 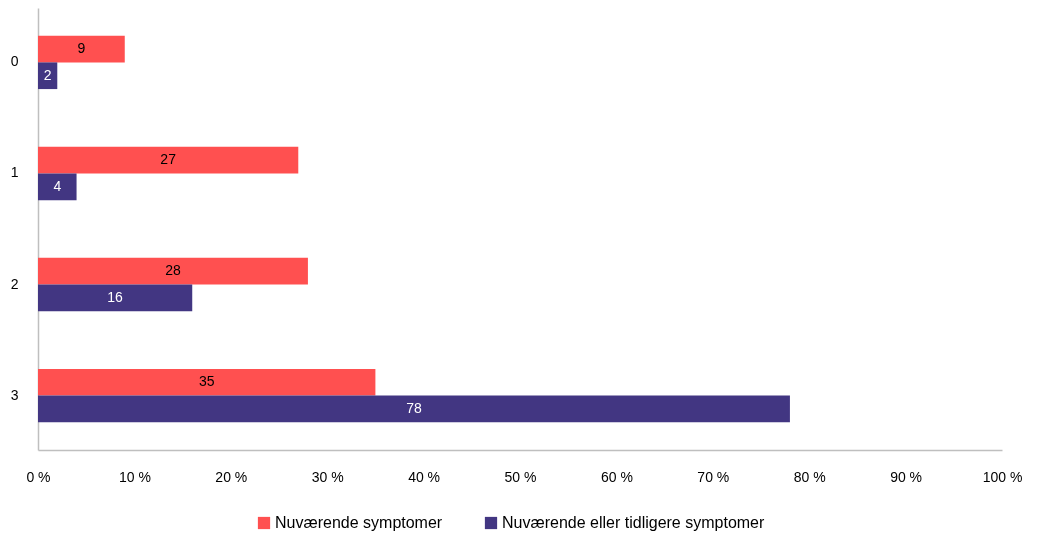 What do you see at coordinates (327, 476) in the screenshot?
I see `x-tick-label: 30 %` at bounding box center [327, 476].